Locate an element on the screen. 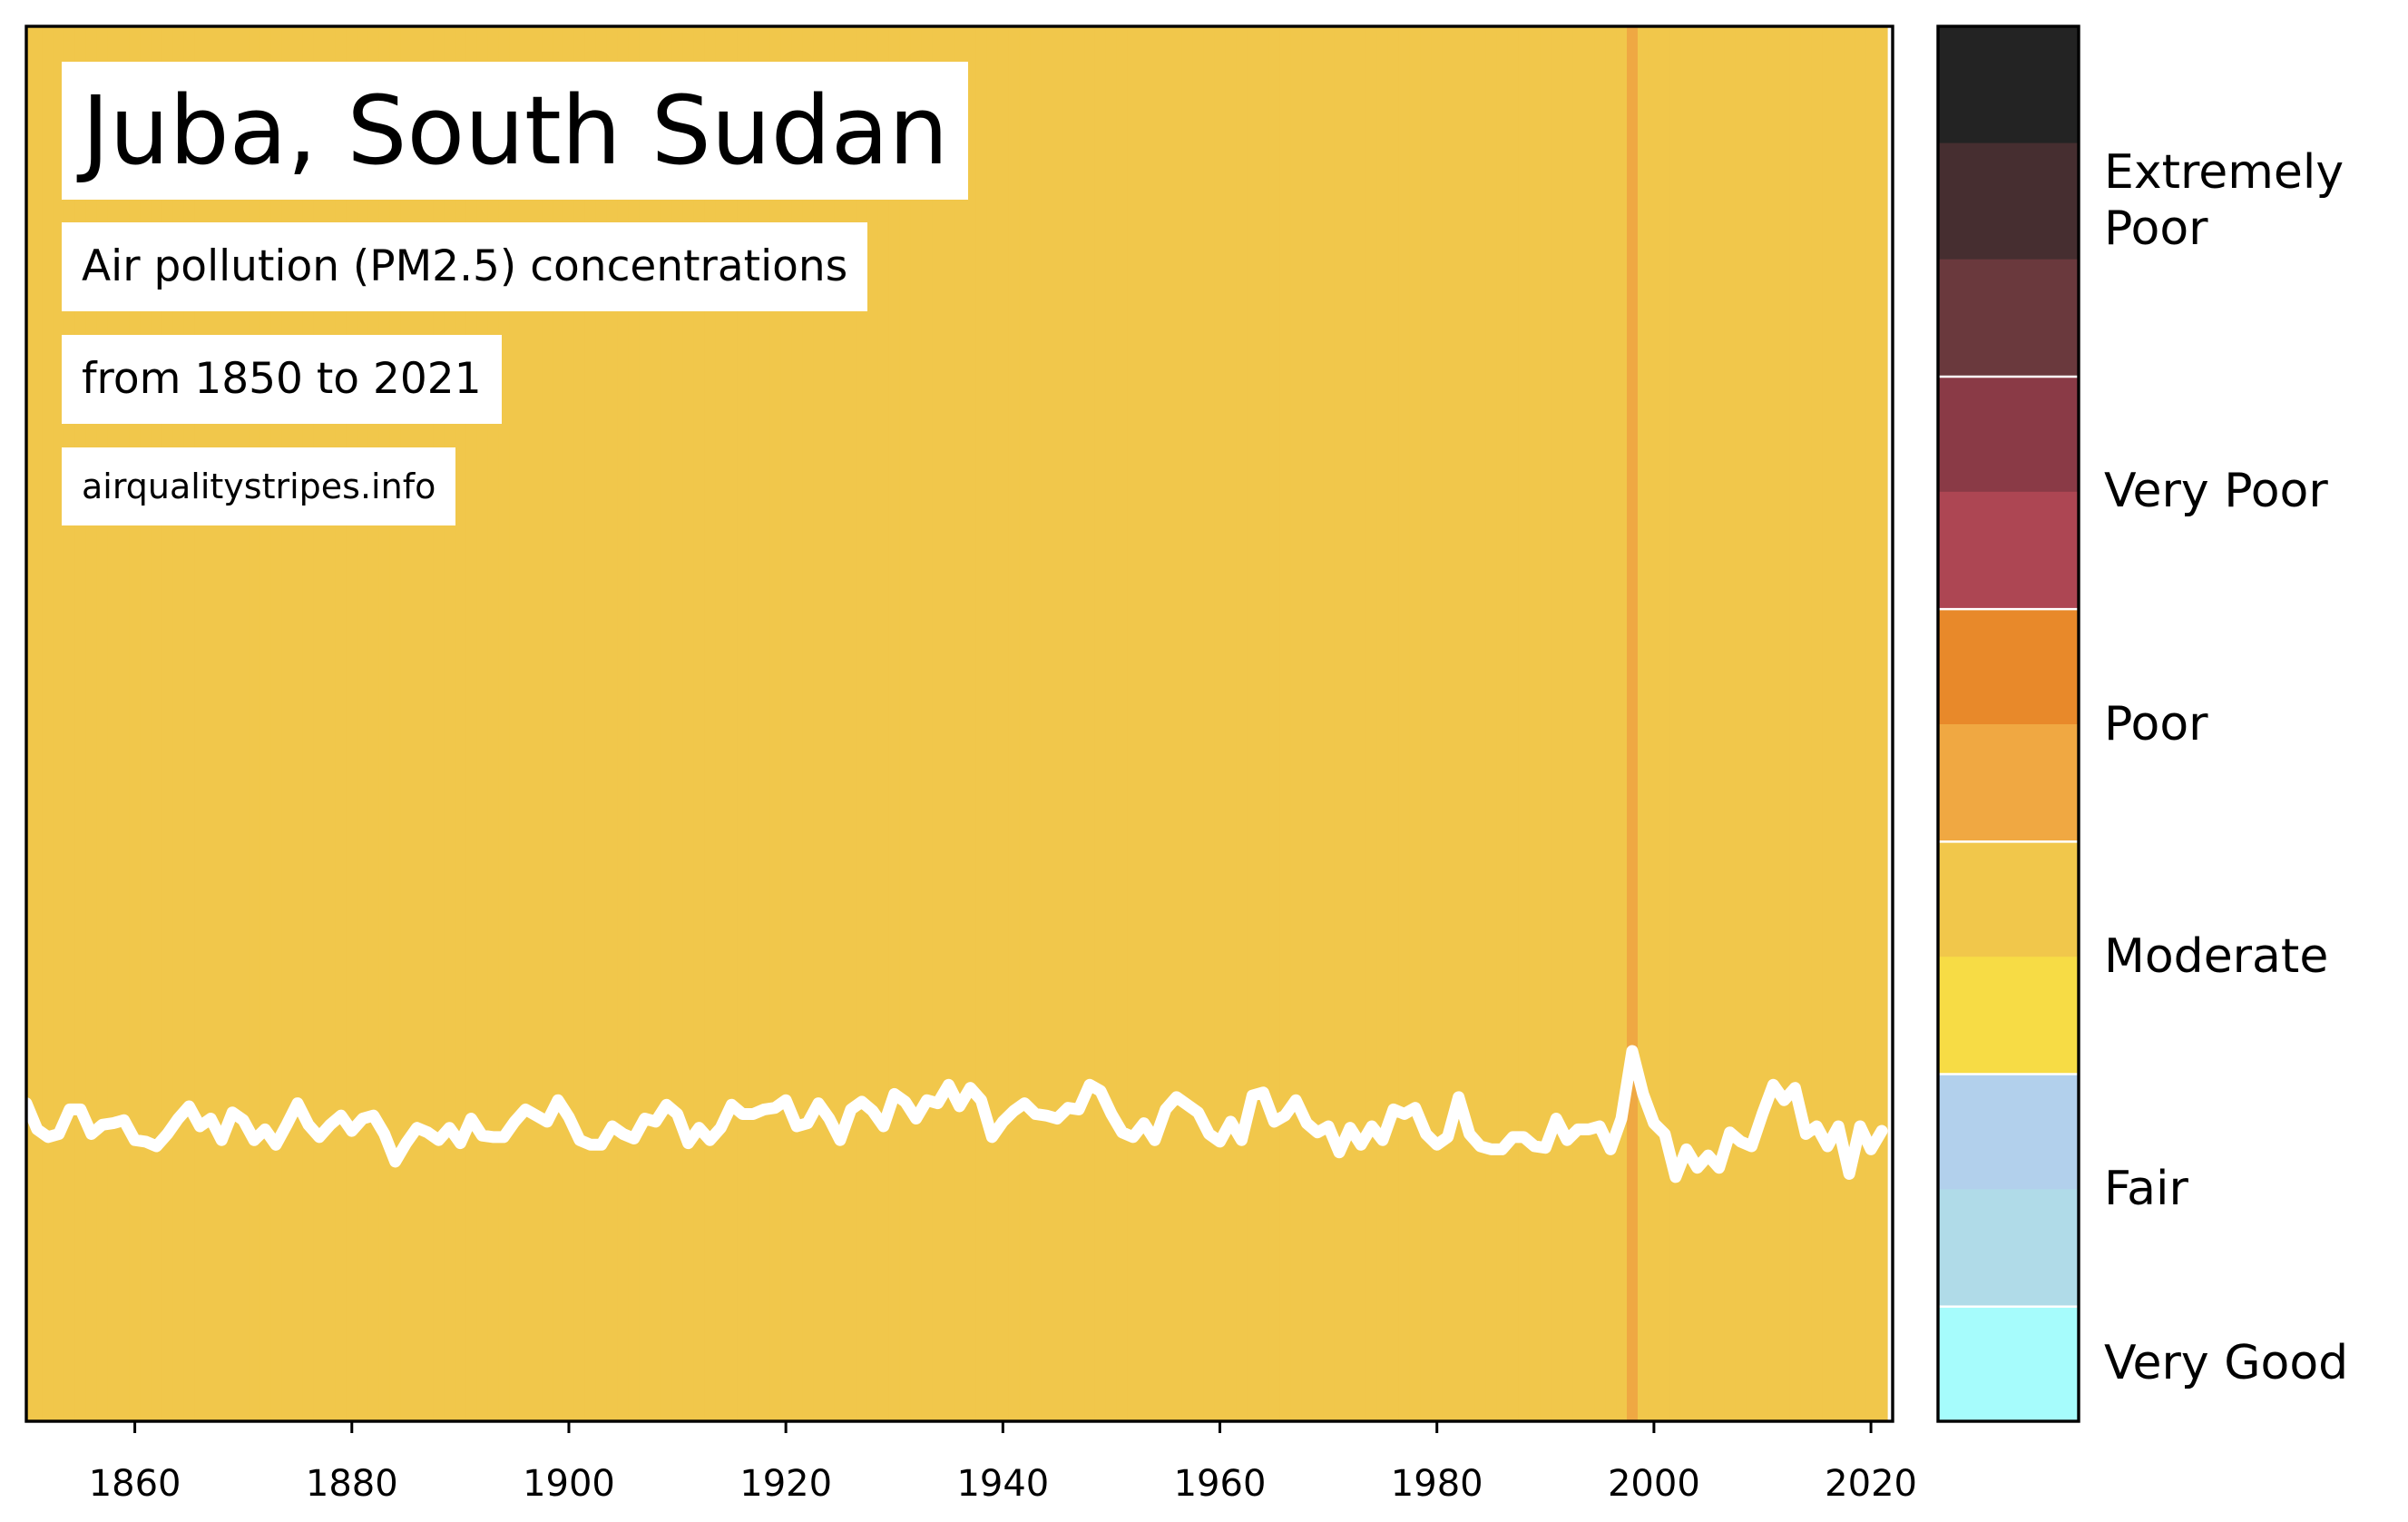 The image size is (2408, 1522). chart-subtitle: Air pollution (PM2.5) concentrations is located at coordinates (465, 266).